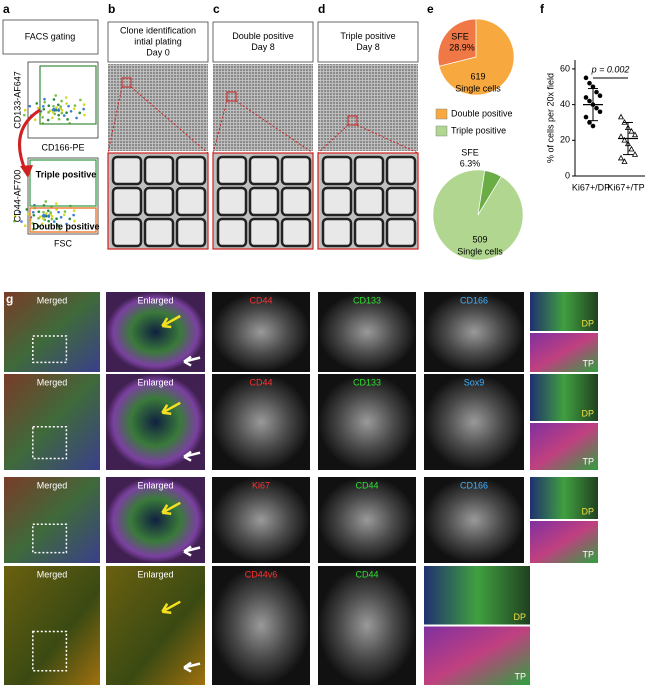 The image size is (650, 685). I want to click on plate-image, so click(158, 107).